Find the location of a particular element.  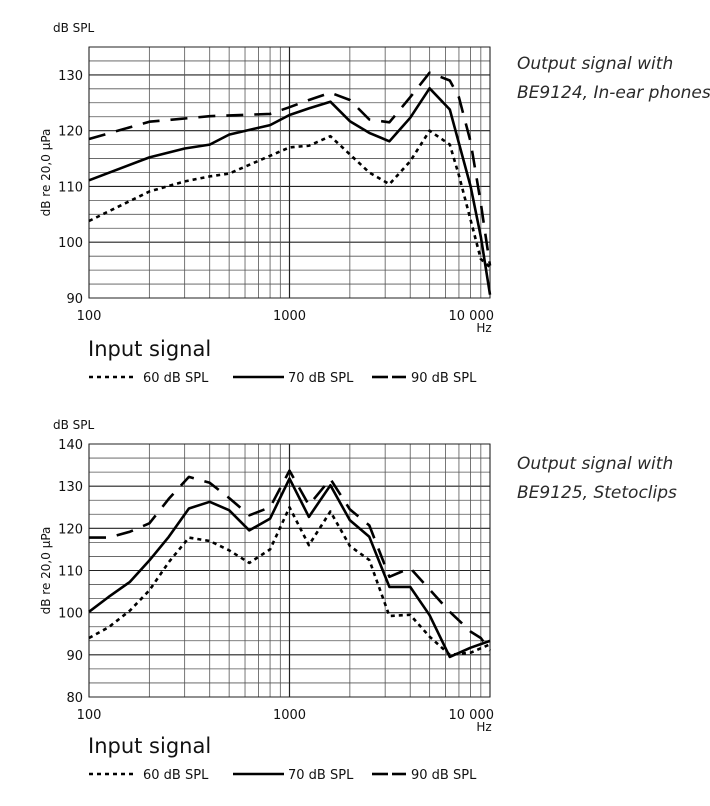

chart-title: BE9124, In-ear phones is located at coordinates (613, 93).